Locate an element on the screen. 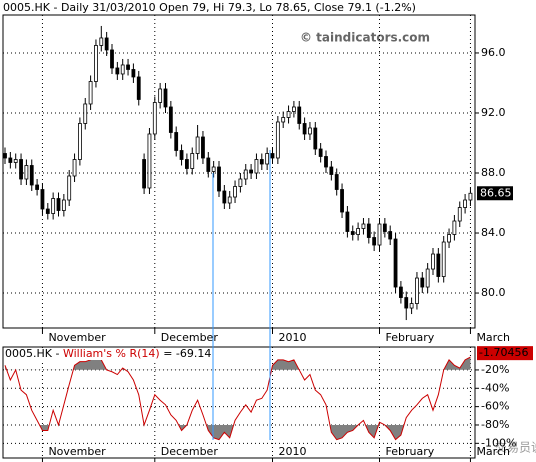 This screenshot has height=462, width=536. title-part: = -69.14 is located at coordinates (187, 353).